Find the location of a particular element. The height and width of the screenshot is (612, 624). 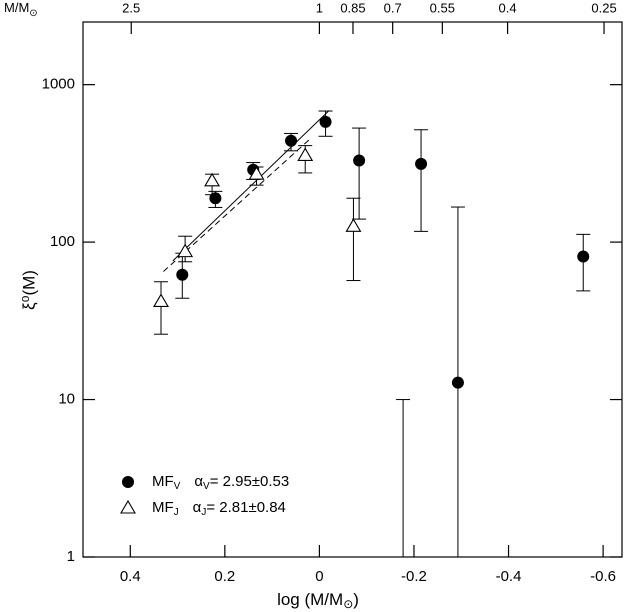

x-tick-label: 0 is located at coordinates (319, 576).